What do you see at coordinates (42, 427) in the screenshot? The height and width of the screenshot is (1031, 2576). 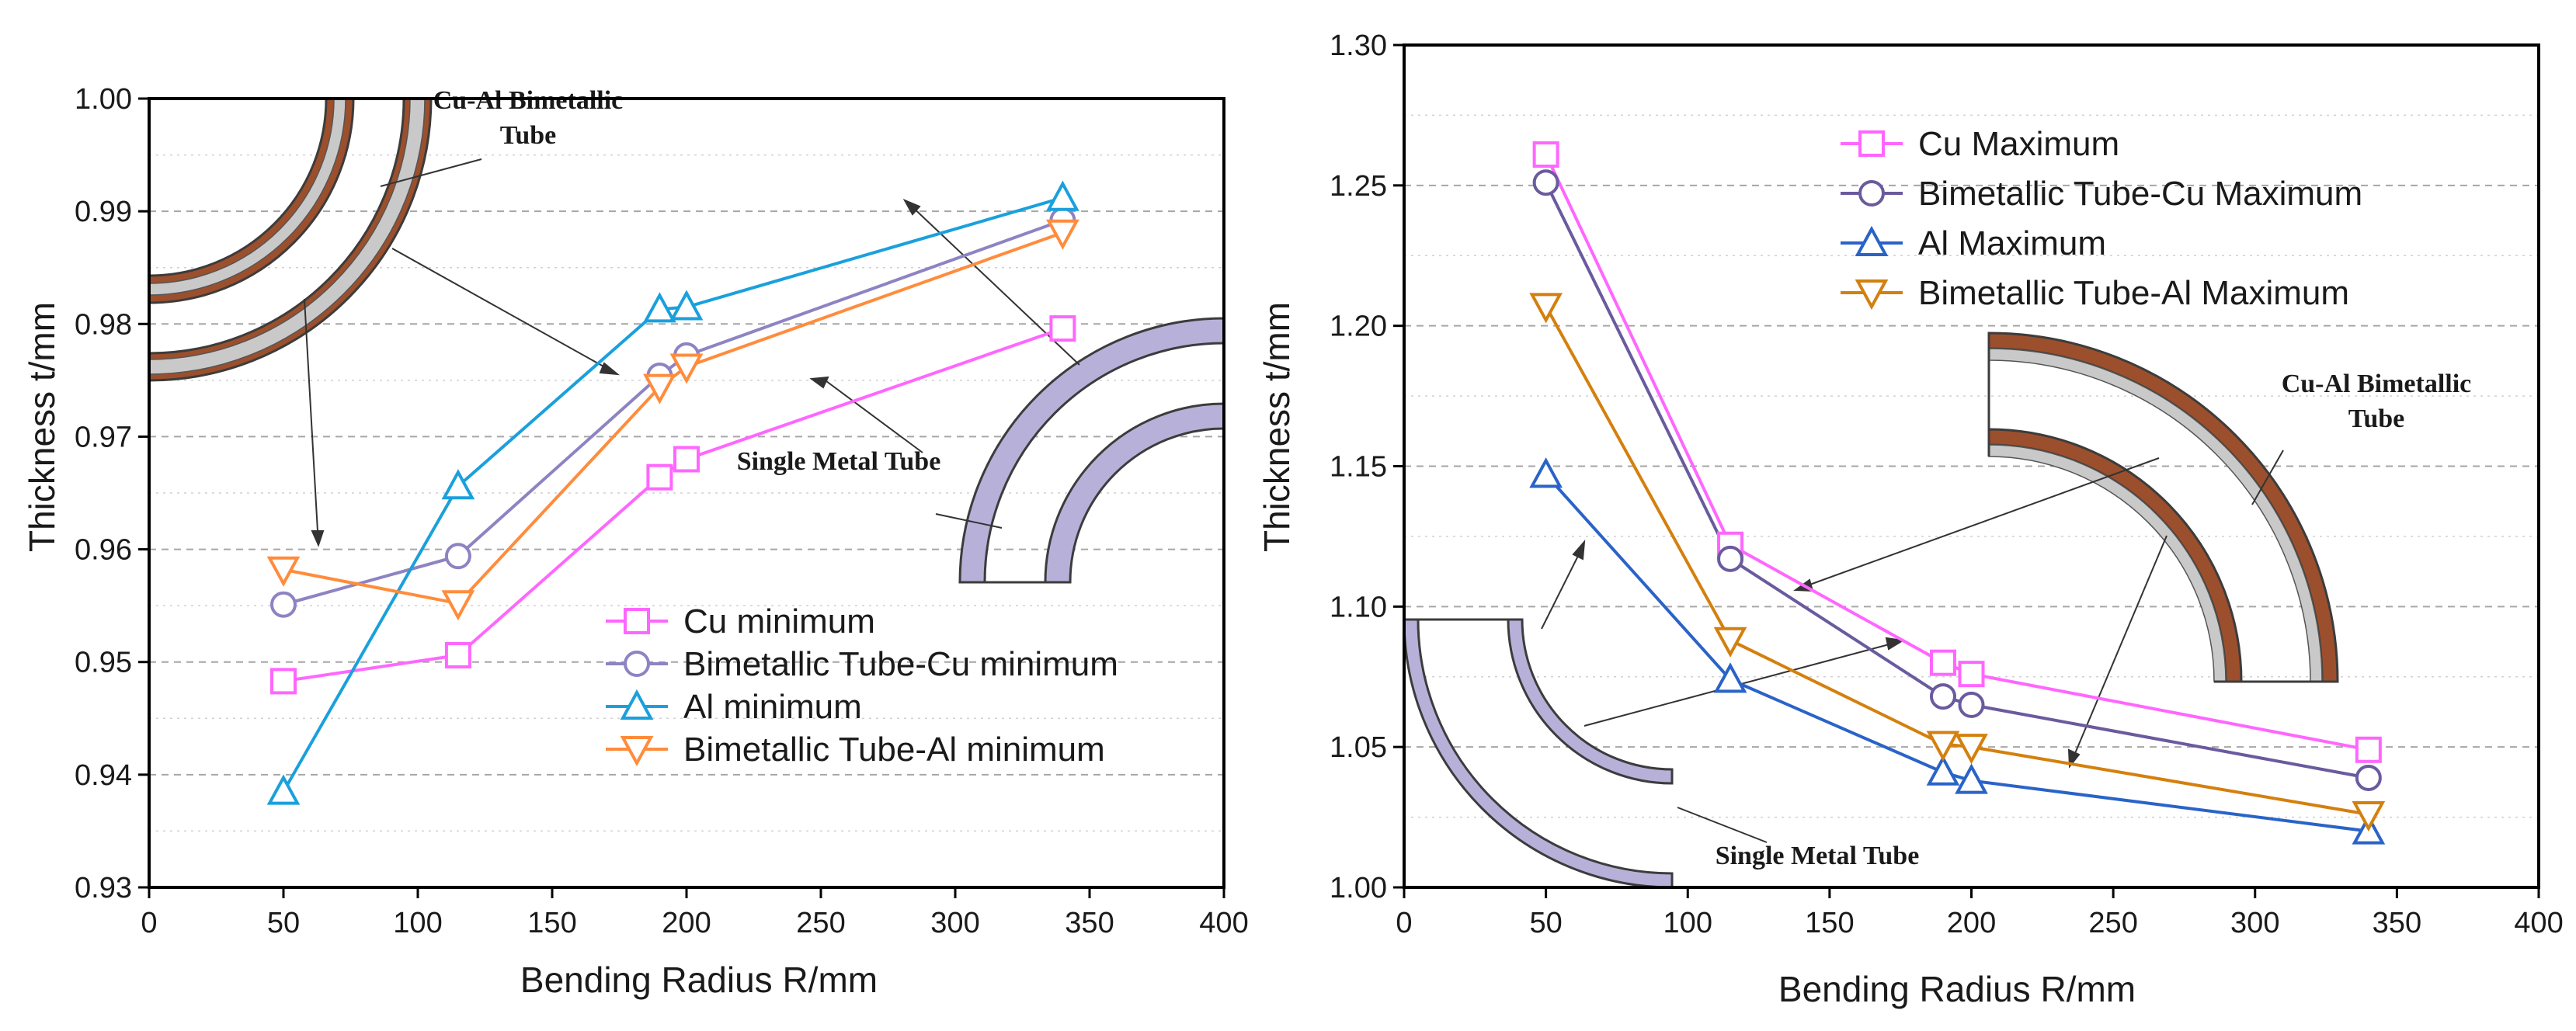 I see `y-axis-title-left: Thickness t/mm` at bounding box center [42, 427].